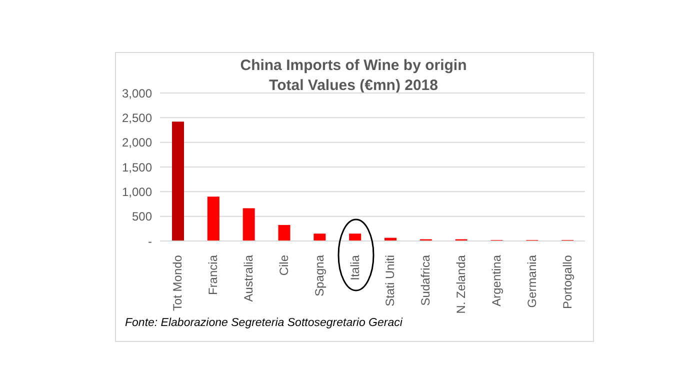  I want to click on x-tick-label: Spagna, so click(319, 275).